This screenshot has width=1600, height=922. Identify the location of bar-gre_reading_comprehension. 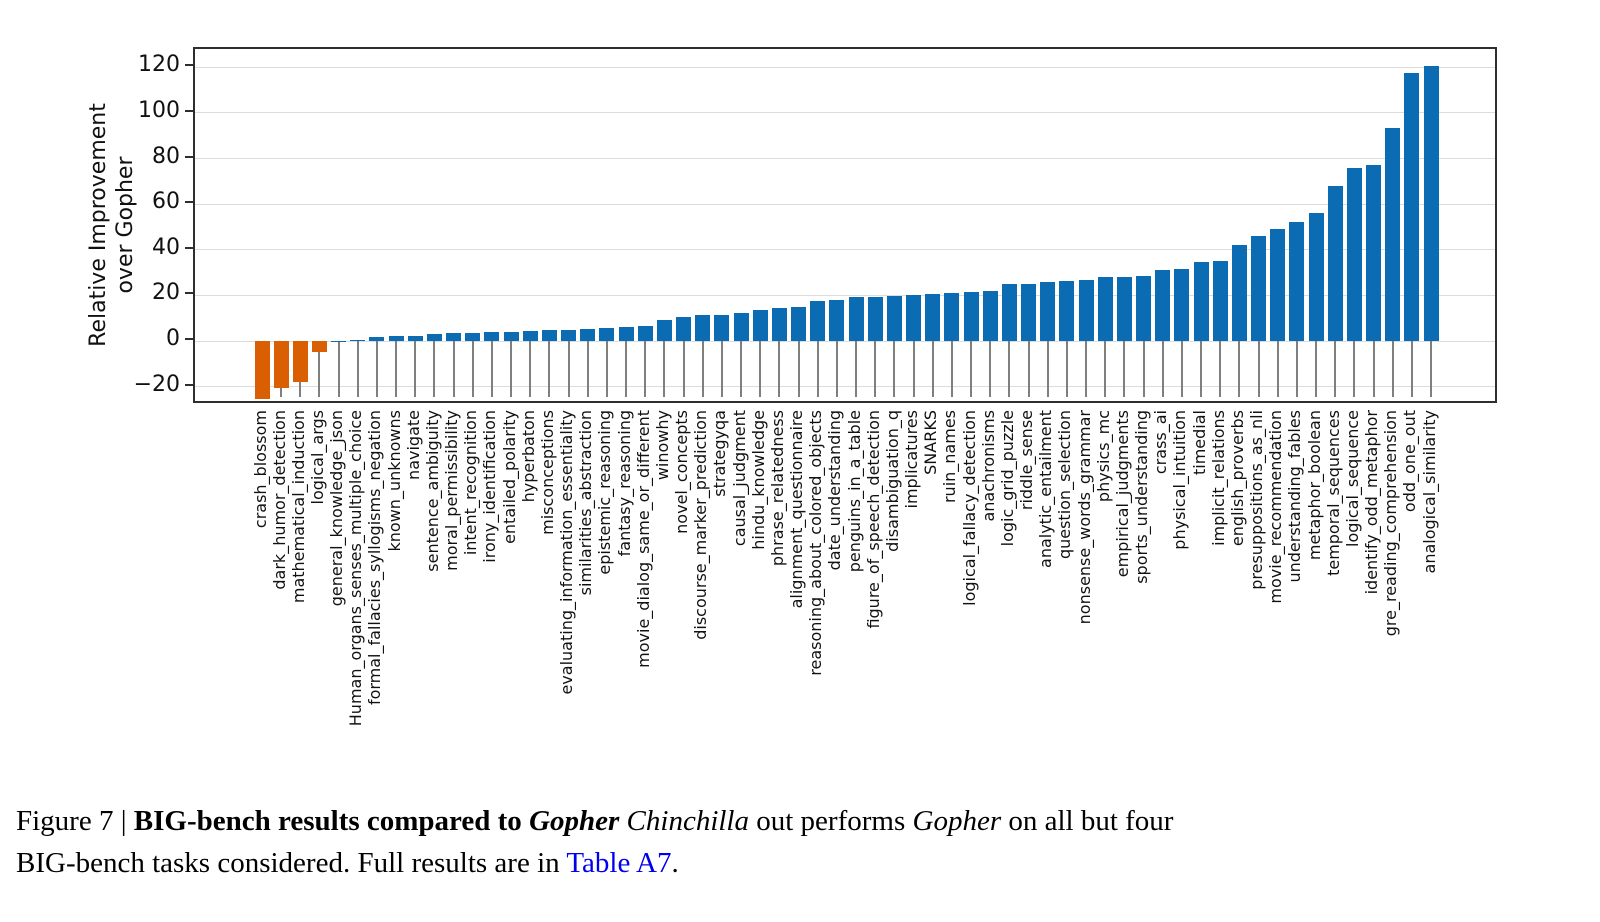
(1393, 234).